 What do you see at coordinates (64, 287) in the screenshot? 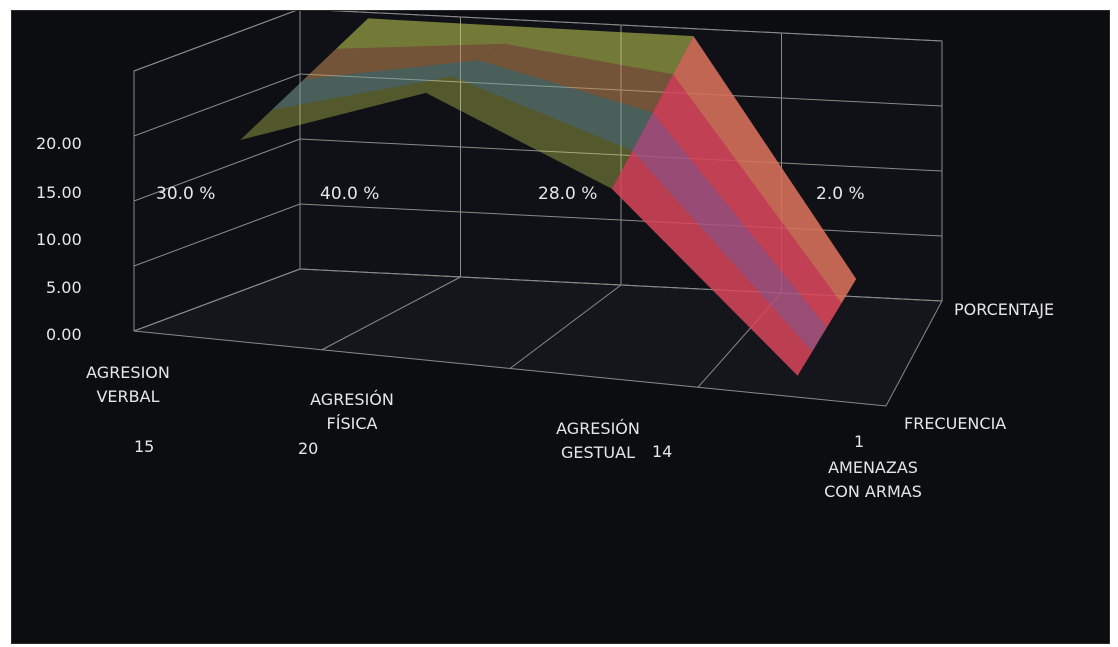
I see `y-tick-label: 5.00` at bounding box center [64, 287].